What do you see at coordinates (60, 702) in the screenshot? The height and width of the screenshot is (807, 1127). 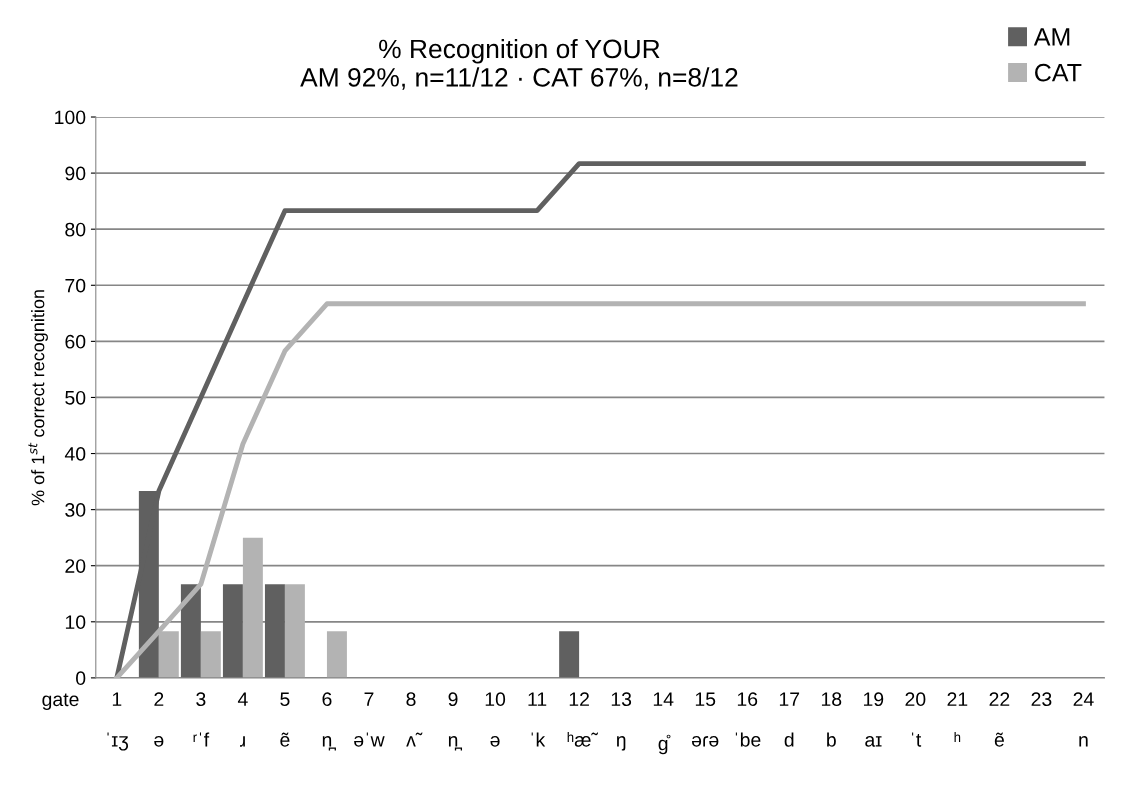 I see `x-axis-title: gate` at bounding box center [60, 702].